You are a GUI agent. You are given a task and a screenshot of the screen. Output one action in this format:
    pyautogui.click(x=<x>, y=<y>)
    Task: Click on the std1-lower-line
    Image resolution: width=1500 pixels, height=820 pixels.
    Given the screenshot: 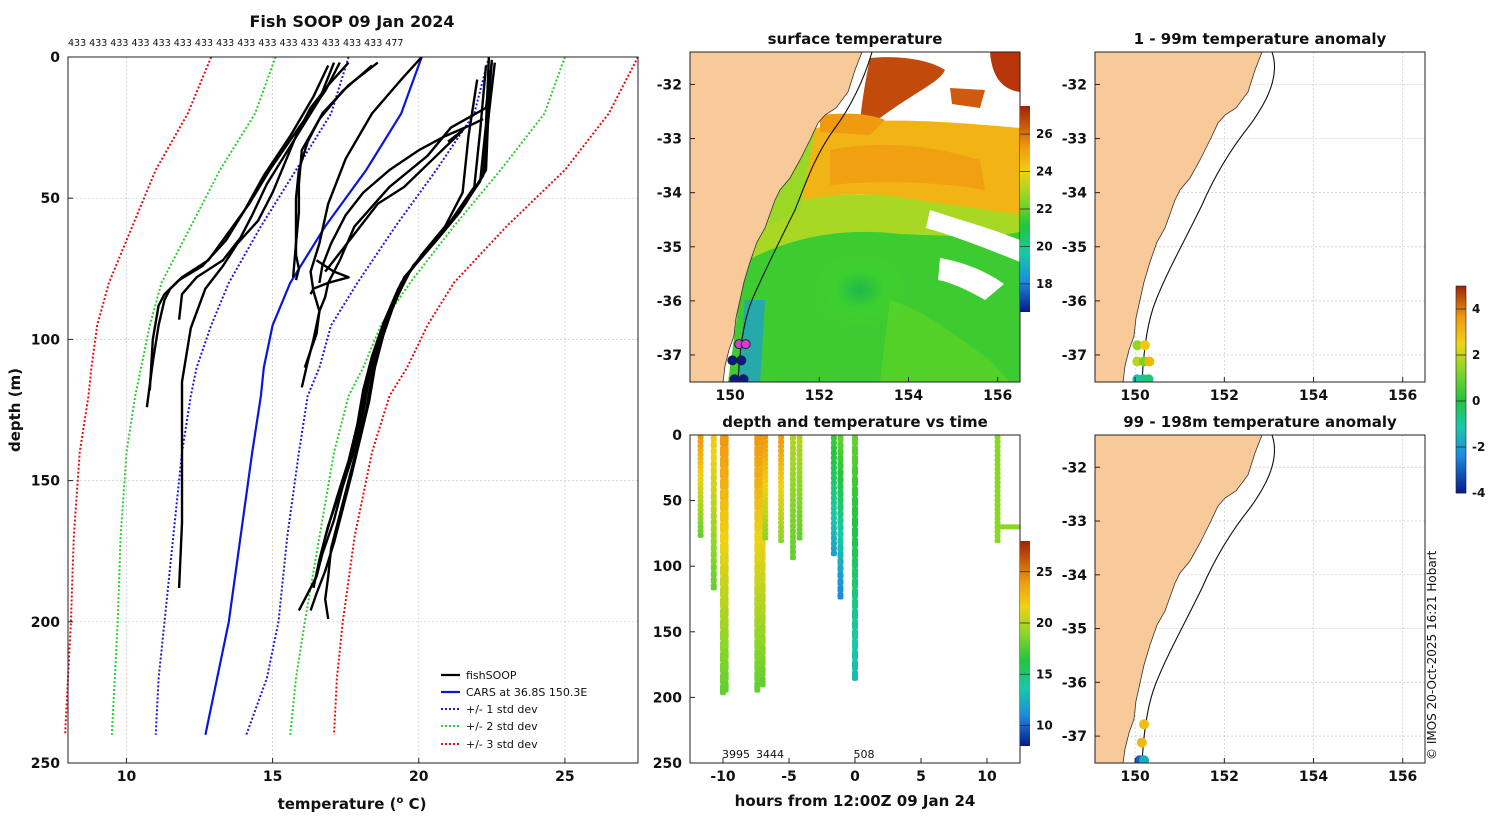 What is the action you would take?
    pyautogui.click(x=252, y=395)
    